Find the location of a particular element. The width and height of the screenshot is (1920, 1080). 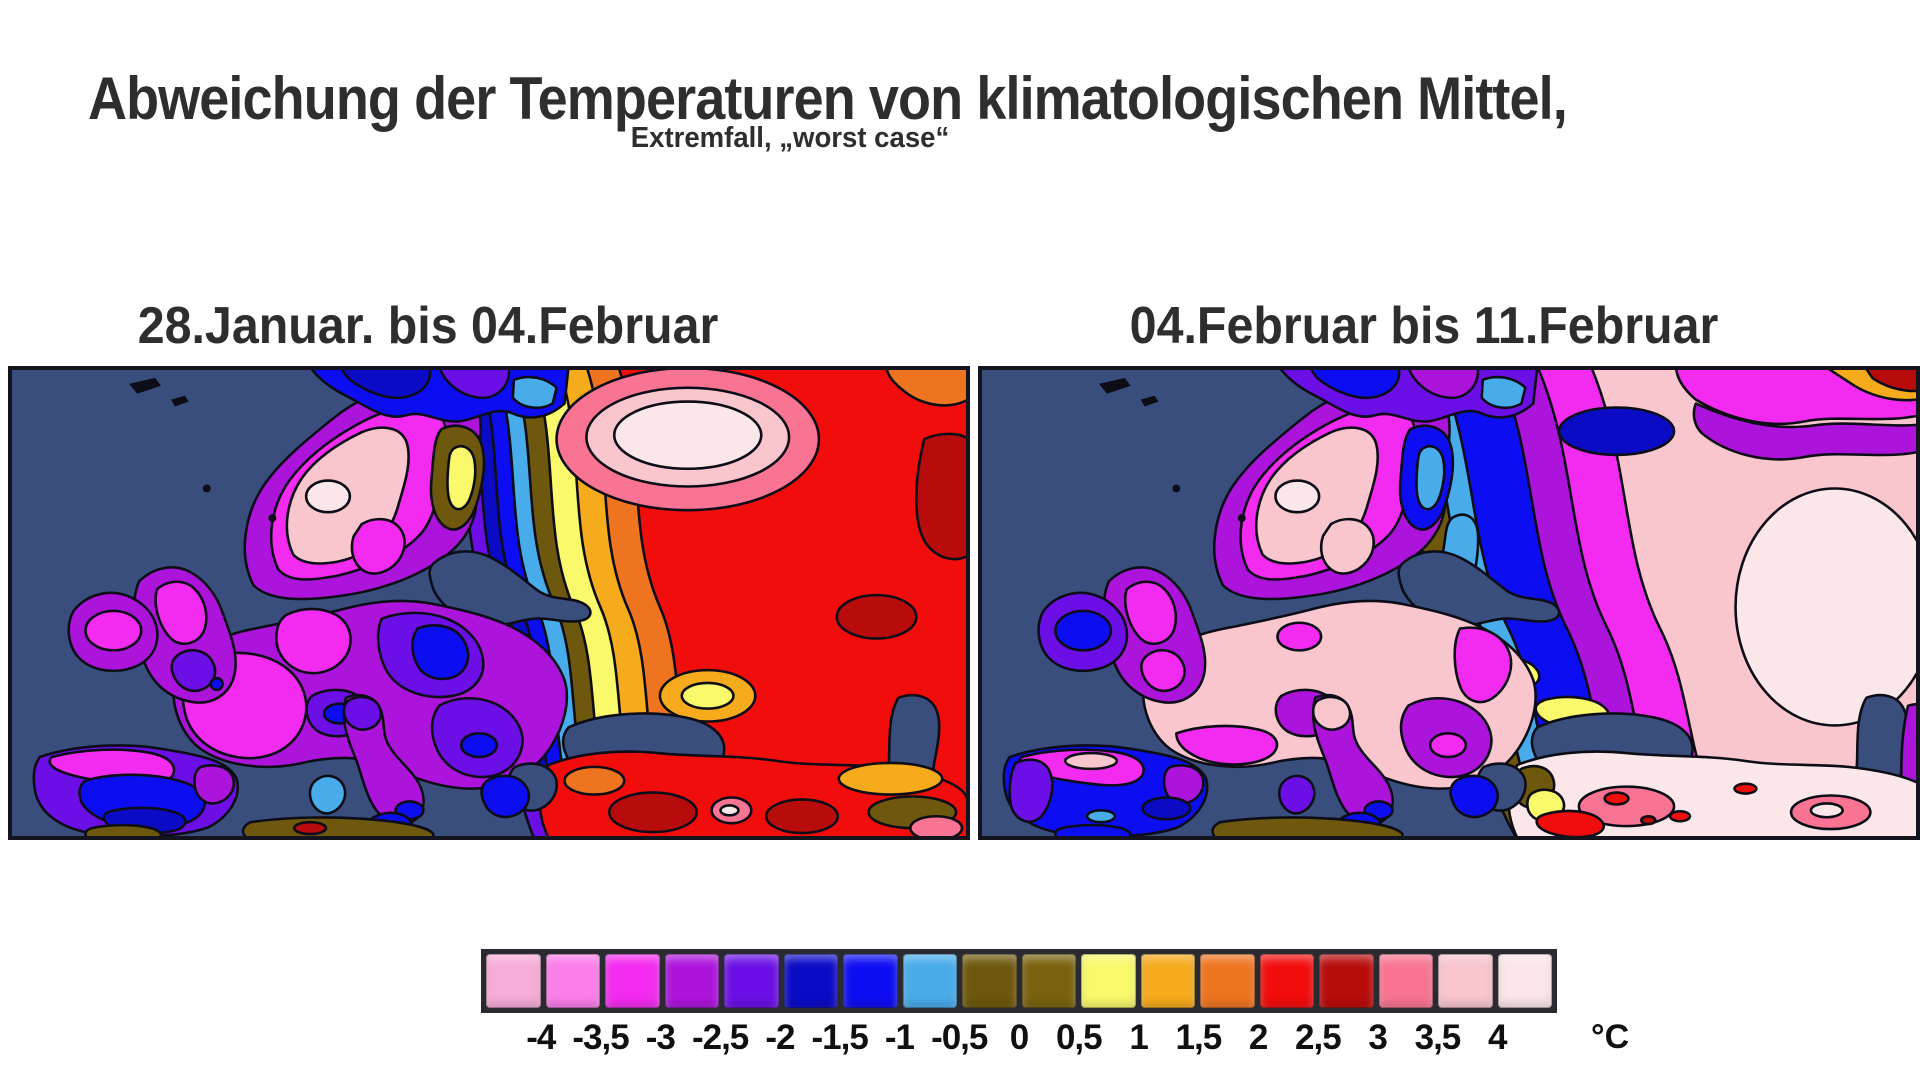

panel-label-week1: 28.Januar. bis 04.Februar is located at coordinates (428, 326).